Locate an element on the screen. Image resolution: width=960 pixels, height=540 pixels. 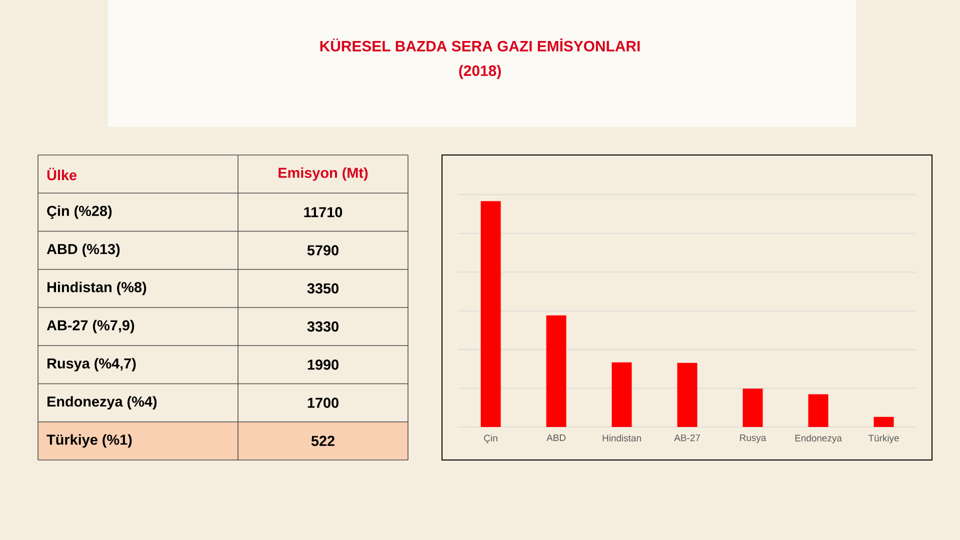
x-tick-label: AB-27 is located at coordinates (687, 438).